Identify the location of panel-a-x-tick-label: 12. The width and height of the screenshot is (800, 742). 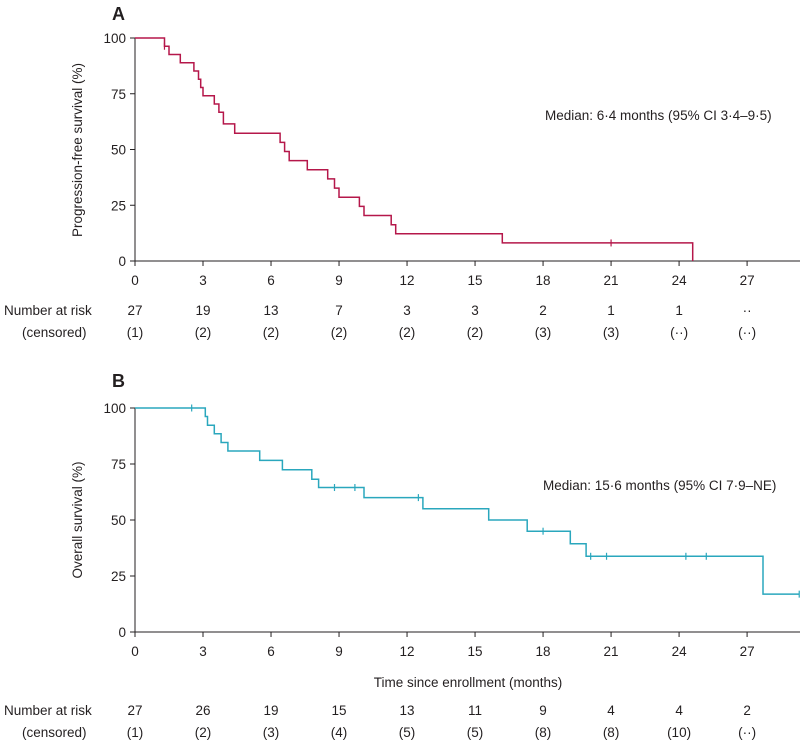
(407, 280).